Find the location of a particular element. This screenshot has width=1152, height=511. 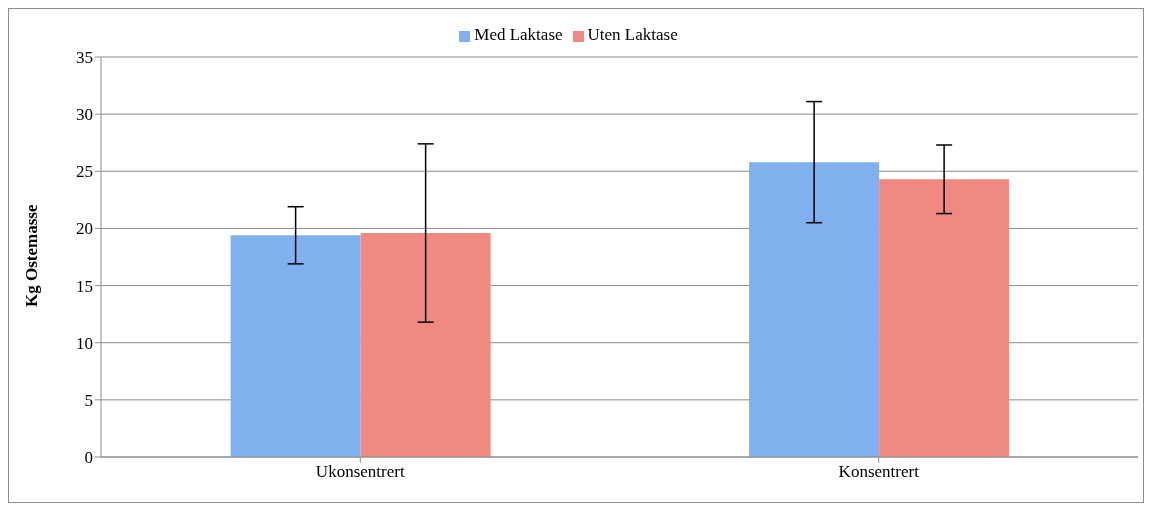

y-tick-label: 15 is located at coordinates (84, 286).